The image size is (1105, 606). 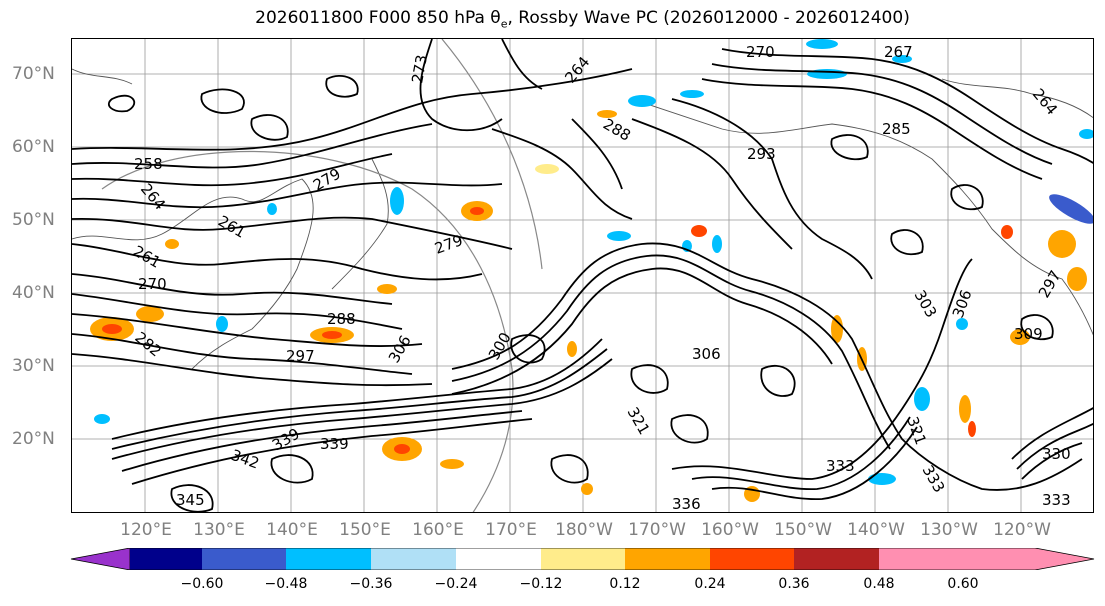 What do you see at coordinates (371, 584) in the screenshot?
I see `colorbar-tick: −0.36` at bounding box center [371, 584].